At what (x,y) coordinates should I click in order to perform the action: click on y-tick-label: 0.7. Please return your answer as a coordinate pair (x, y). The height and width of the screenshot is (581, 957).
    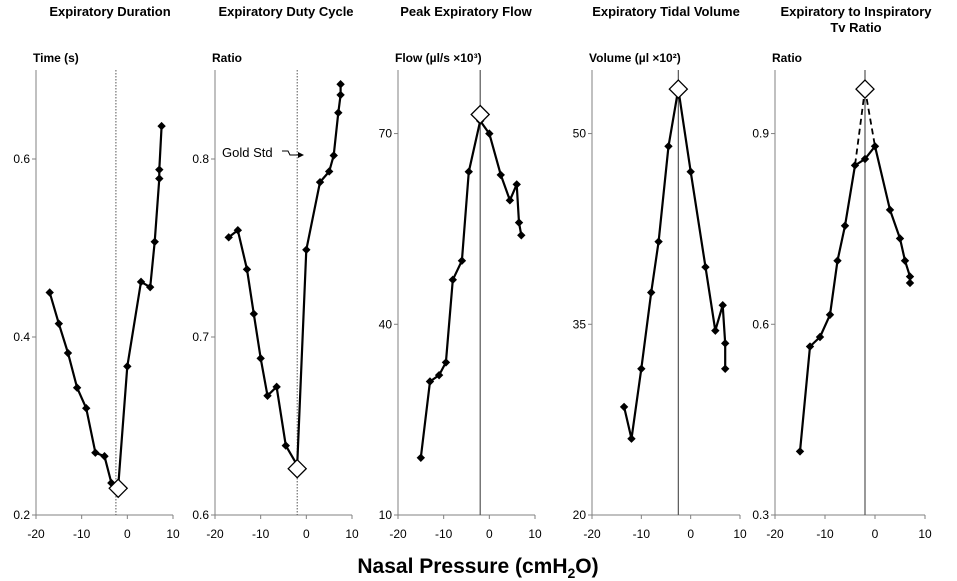
    Looking at the image, I should click on (200, 337).